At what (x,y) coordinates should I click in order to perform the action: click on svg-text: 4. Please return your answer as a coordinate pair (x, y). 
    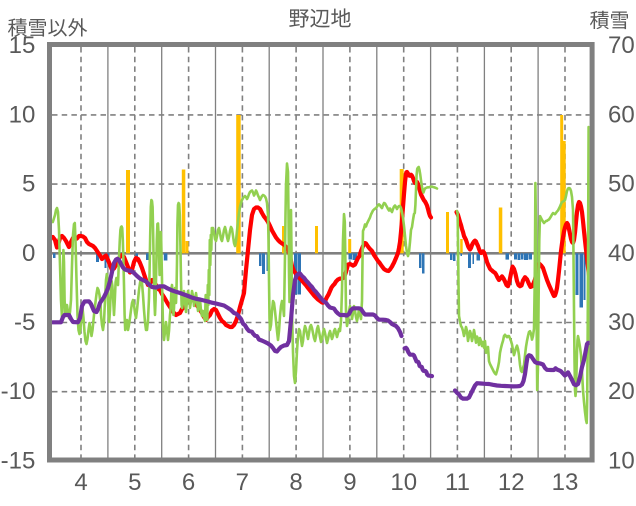
    Looking at the image, I should click on (80, 482).